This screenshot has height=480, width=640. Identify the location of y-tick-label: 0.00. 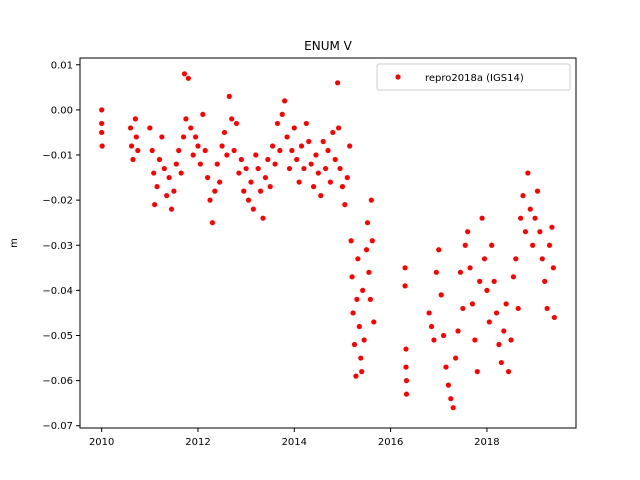
(62, 110).